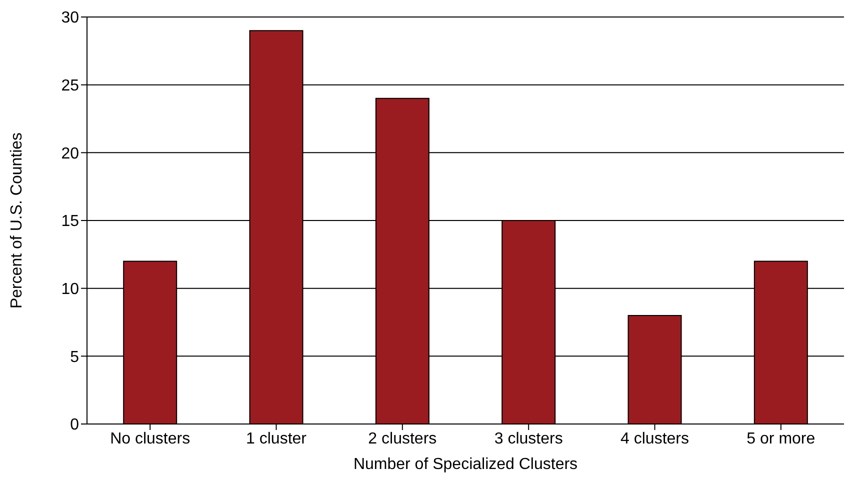 This screenshot has width=852, height=481. I want to click on y-tick-label: 10, so click(70, 289).